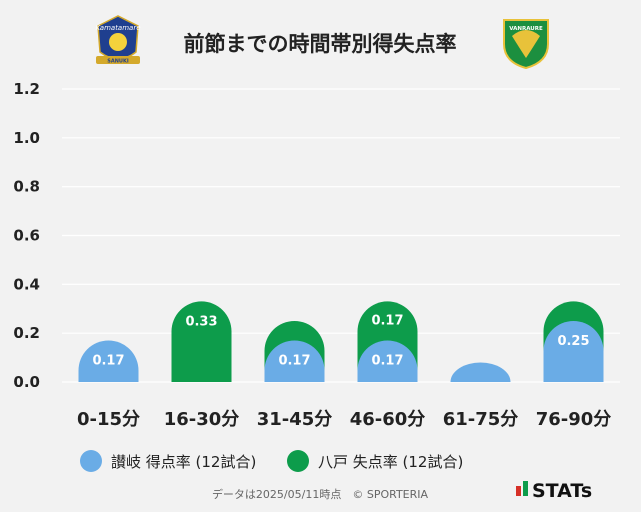 This screenshot has height=512, width=641. Describe the element at coordinates (295, 419) in the screenshot. I see `x-tick-label: 31-45分` at that location.